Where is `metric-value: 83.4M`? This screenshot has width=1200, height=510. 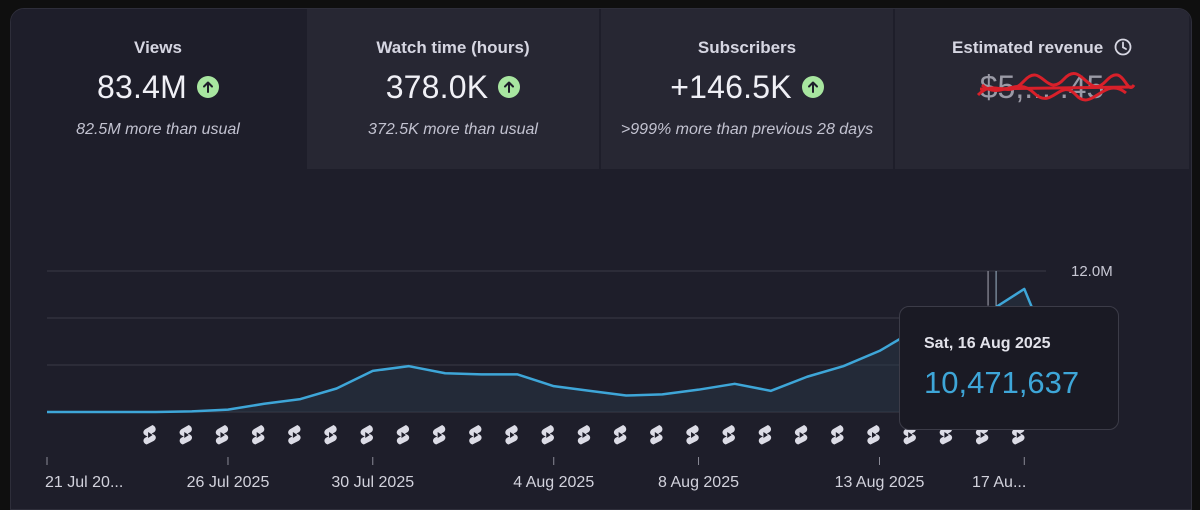
metric-value: 83.4M is located at coordinates (142, 86).